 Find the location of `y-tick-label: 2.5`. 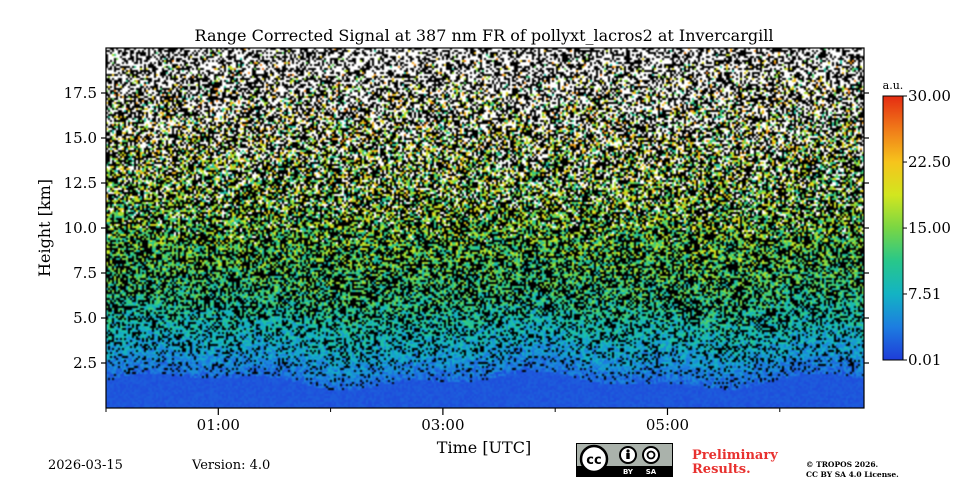

y-tick-label: 2.5 is located at coordinates (85, 363).